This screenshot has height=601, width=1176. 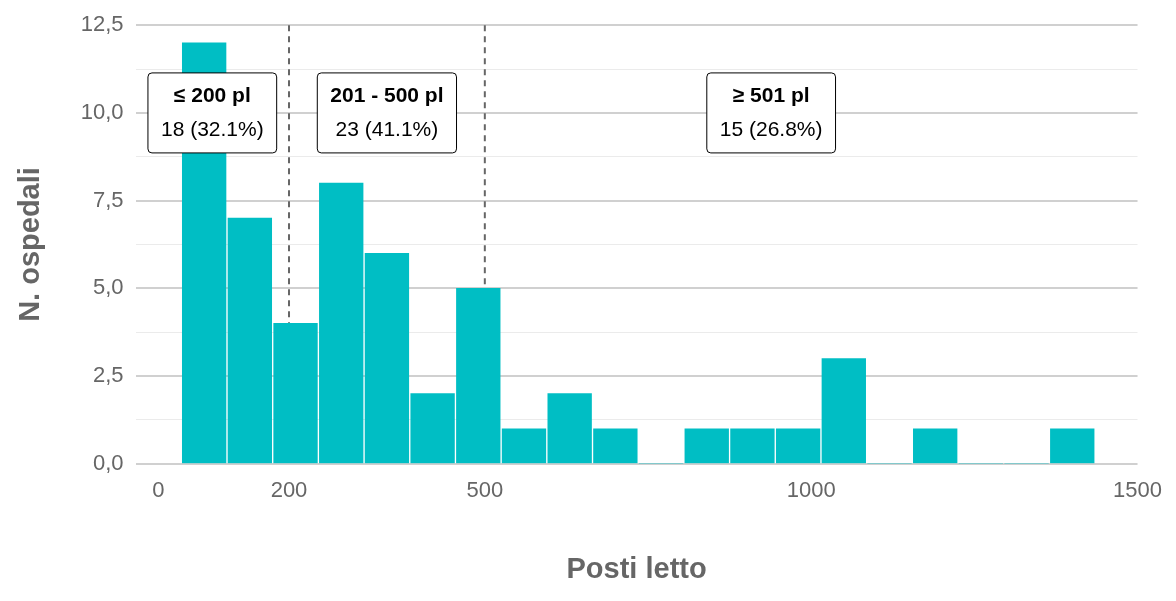 I want to click on y-tick-label: 0,0, so click(x=108, y=462).